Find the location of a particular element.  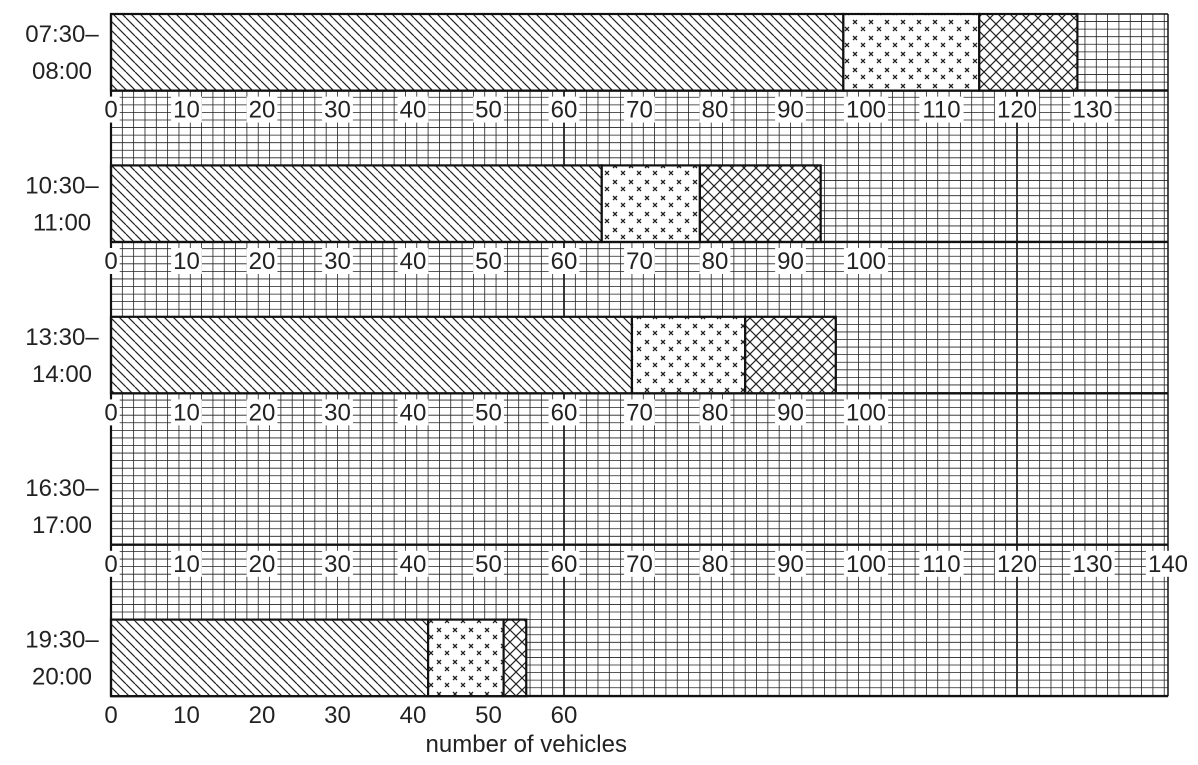

tick-label: 140 is located at coordinates (1168, 564).